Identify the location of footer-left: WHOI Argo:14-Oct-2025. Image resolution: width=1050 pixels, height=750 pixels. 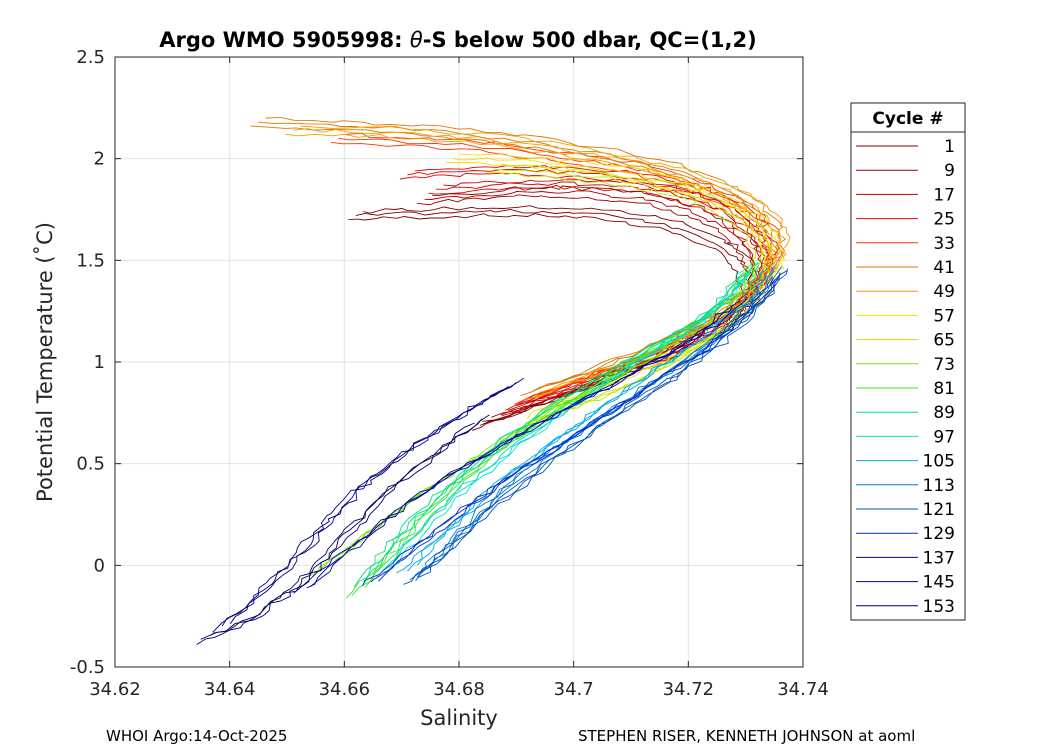
(196, 736).